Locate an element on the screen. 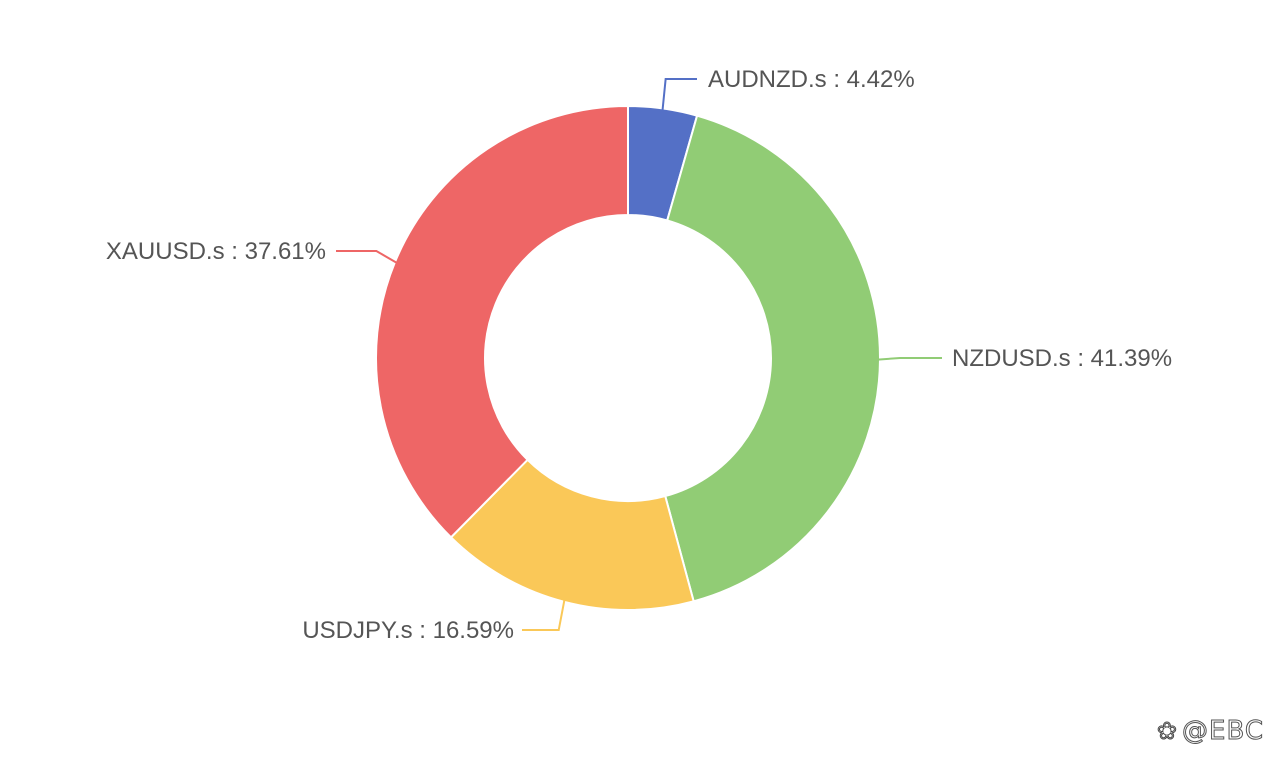  slice-xauusd-s is located at coordinates (502, 321).